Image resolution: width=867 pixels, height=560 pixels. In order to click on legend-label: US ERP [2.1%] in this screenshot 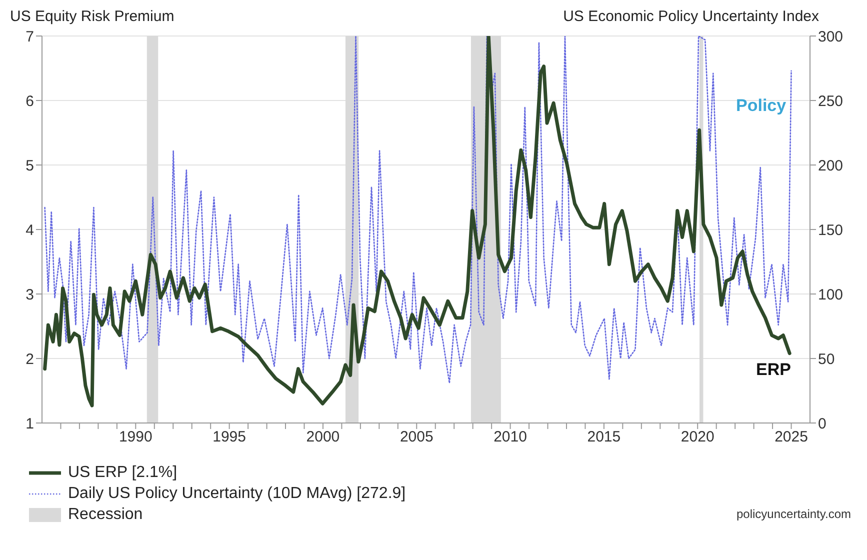, I will do `click(123, 473)`.